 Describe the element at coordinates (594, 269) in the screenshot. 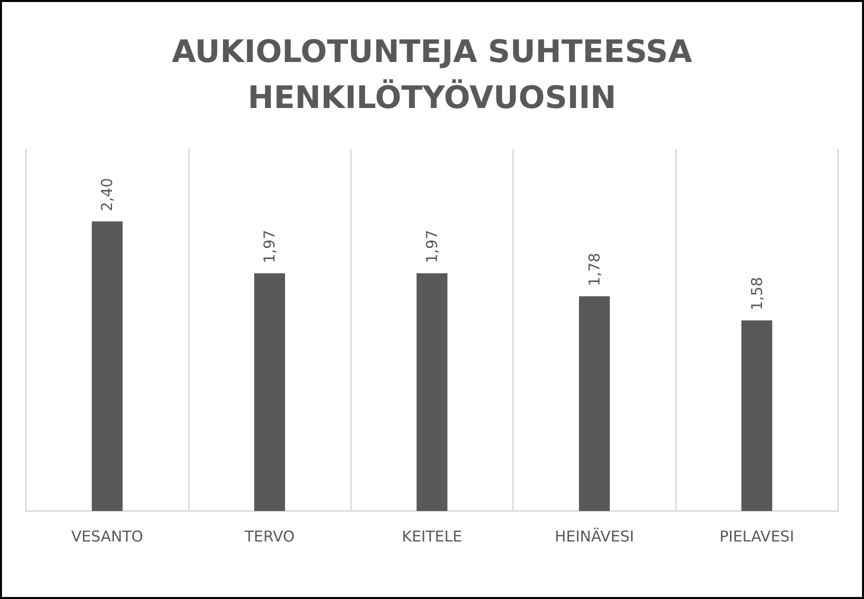

I see `data-label: 1,78` at that location.